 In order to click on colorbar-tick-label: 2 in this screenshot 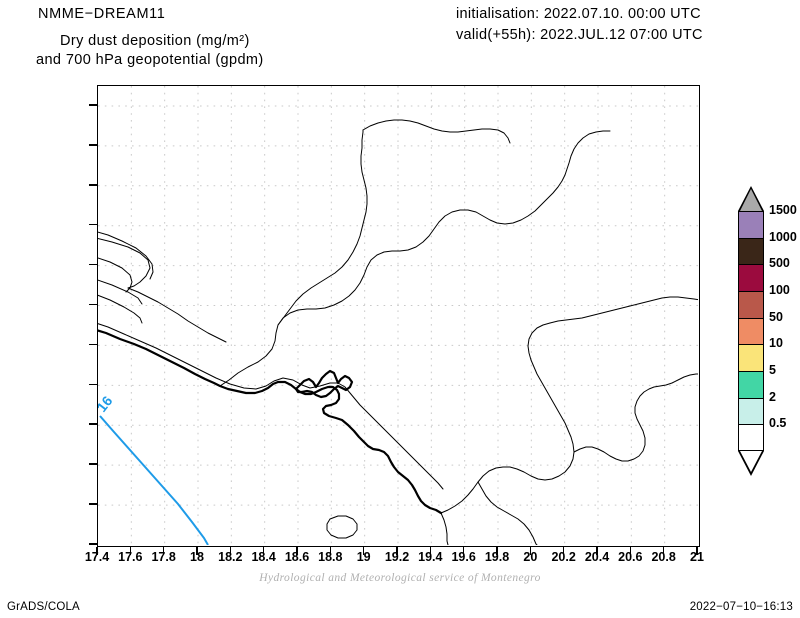, I will do `click(772, 396)`.